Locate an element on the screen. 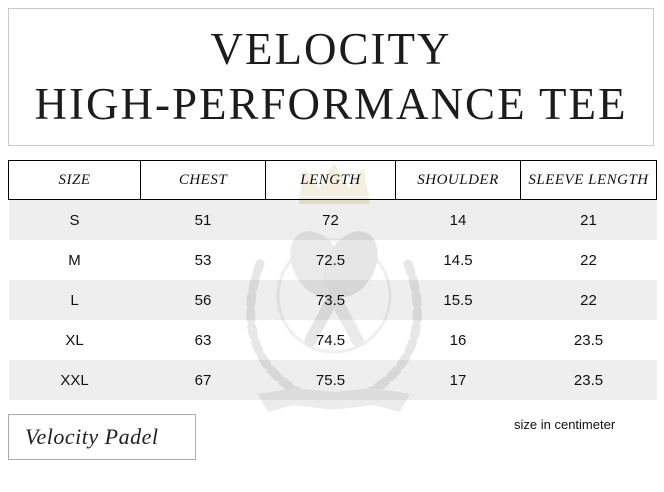 This screenshot has width=664, height=492. table-row-l: L 56 73.5 15.5 22 is located at coordinates (332, 300).